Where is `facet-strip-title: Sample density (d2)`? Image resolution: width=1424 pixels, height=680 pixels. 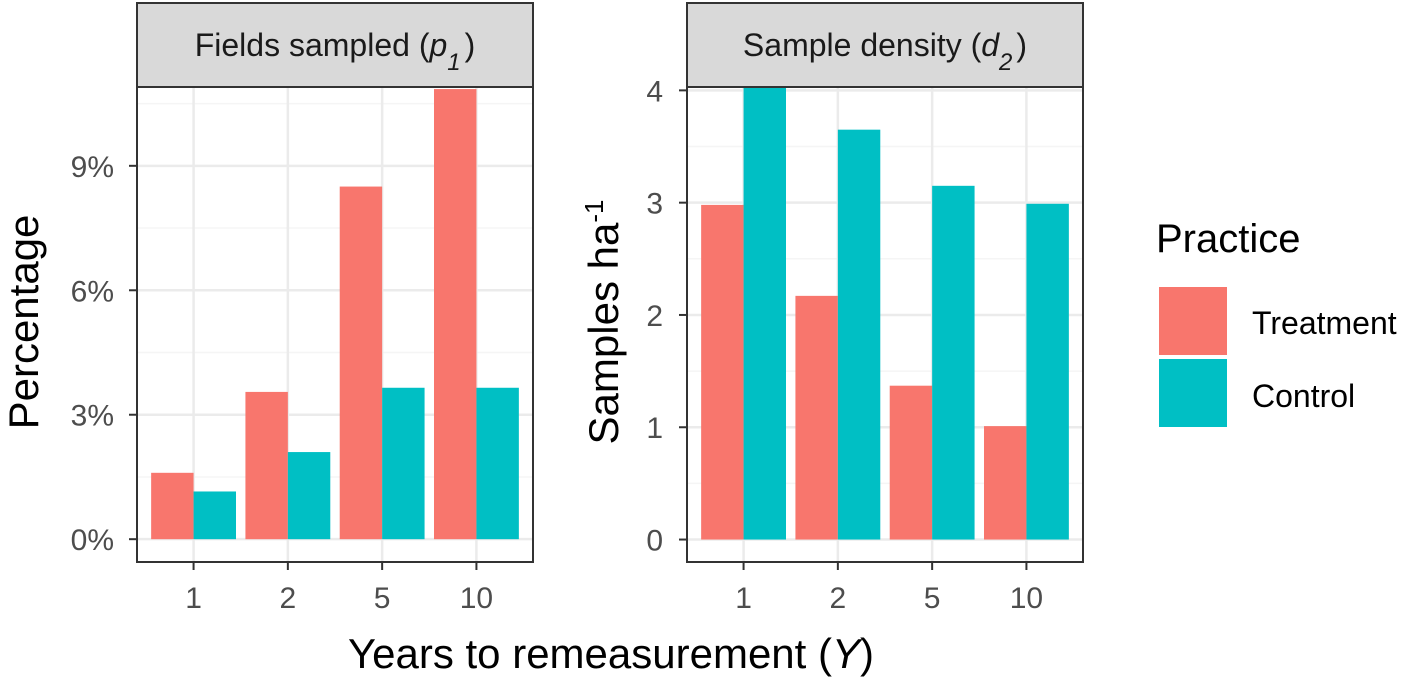
facet-strip-title: Sample density (d2) is located at coordinates (885, 51).